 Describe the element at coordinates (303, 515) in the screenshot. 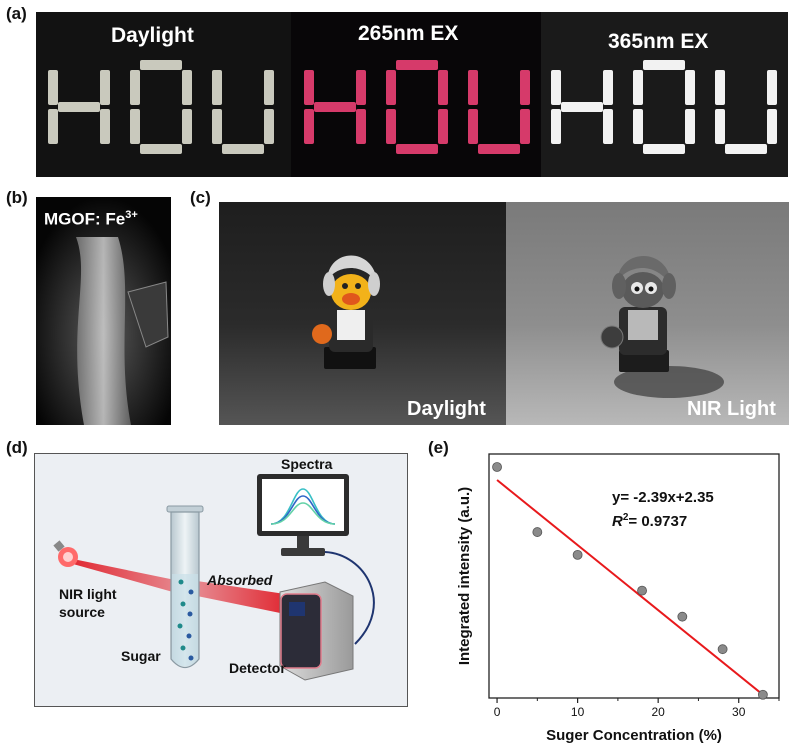

I see `panel-d-monitor-icon` at that location.